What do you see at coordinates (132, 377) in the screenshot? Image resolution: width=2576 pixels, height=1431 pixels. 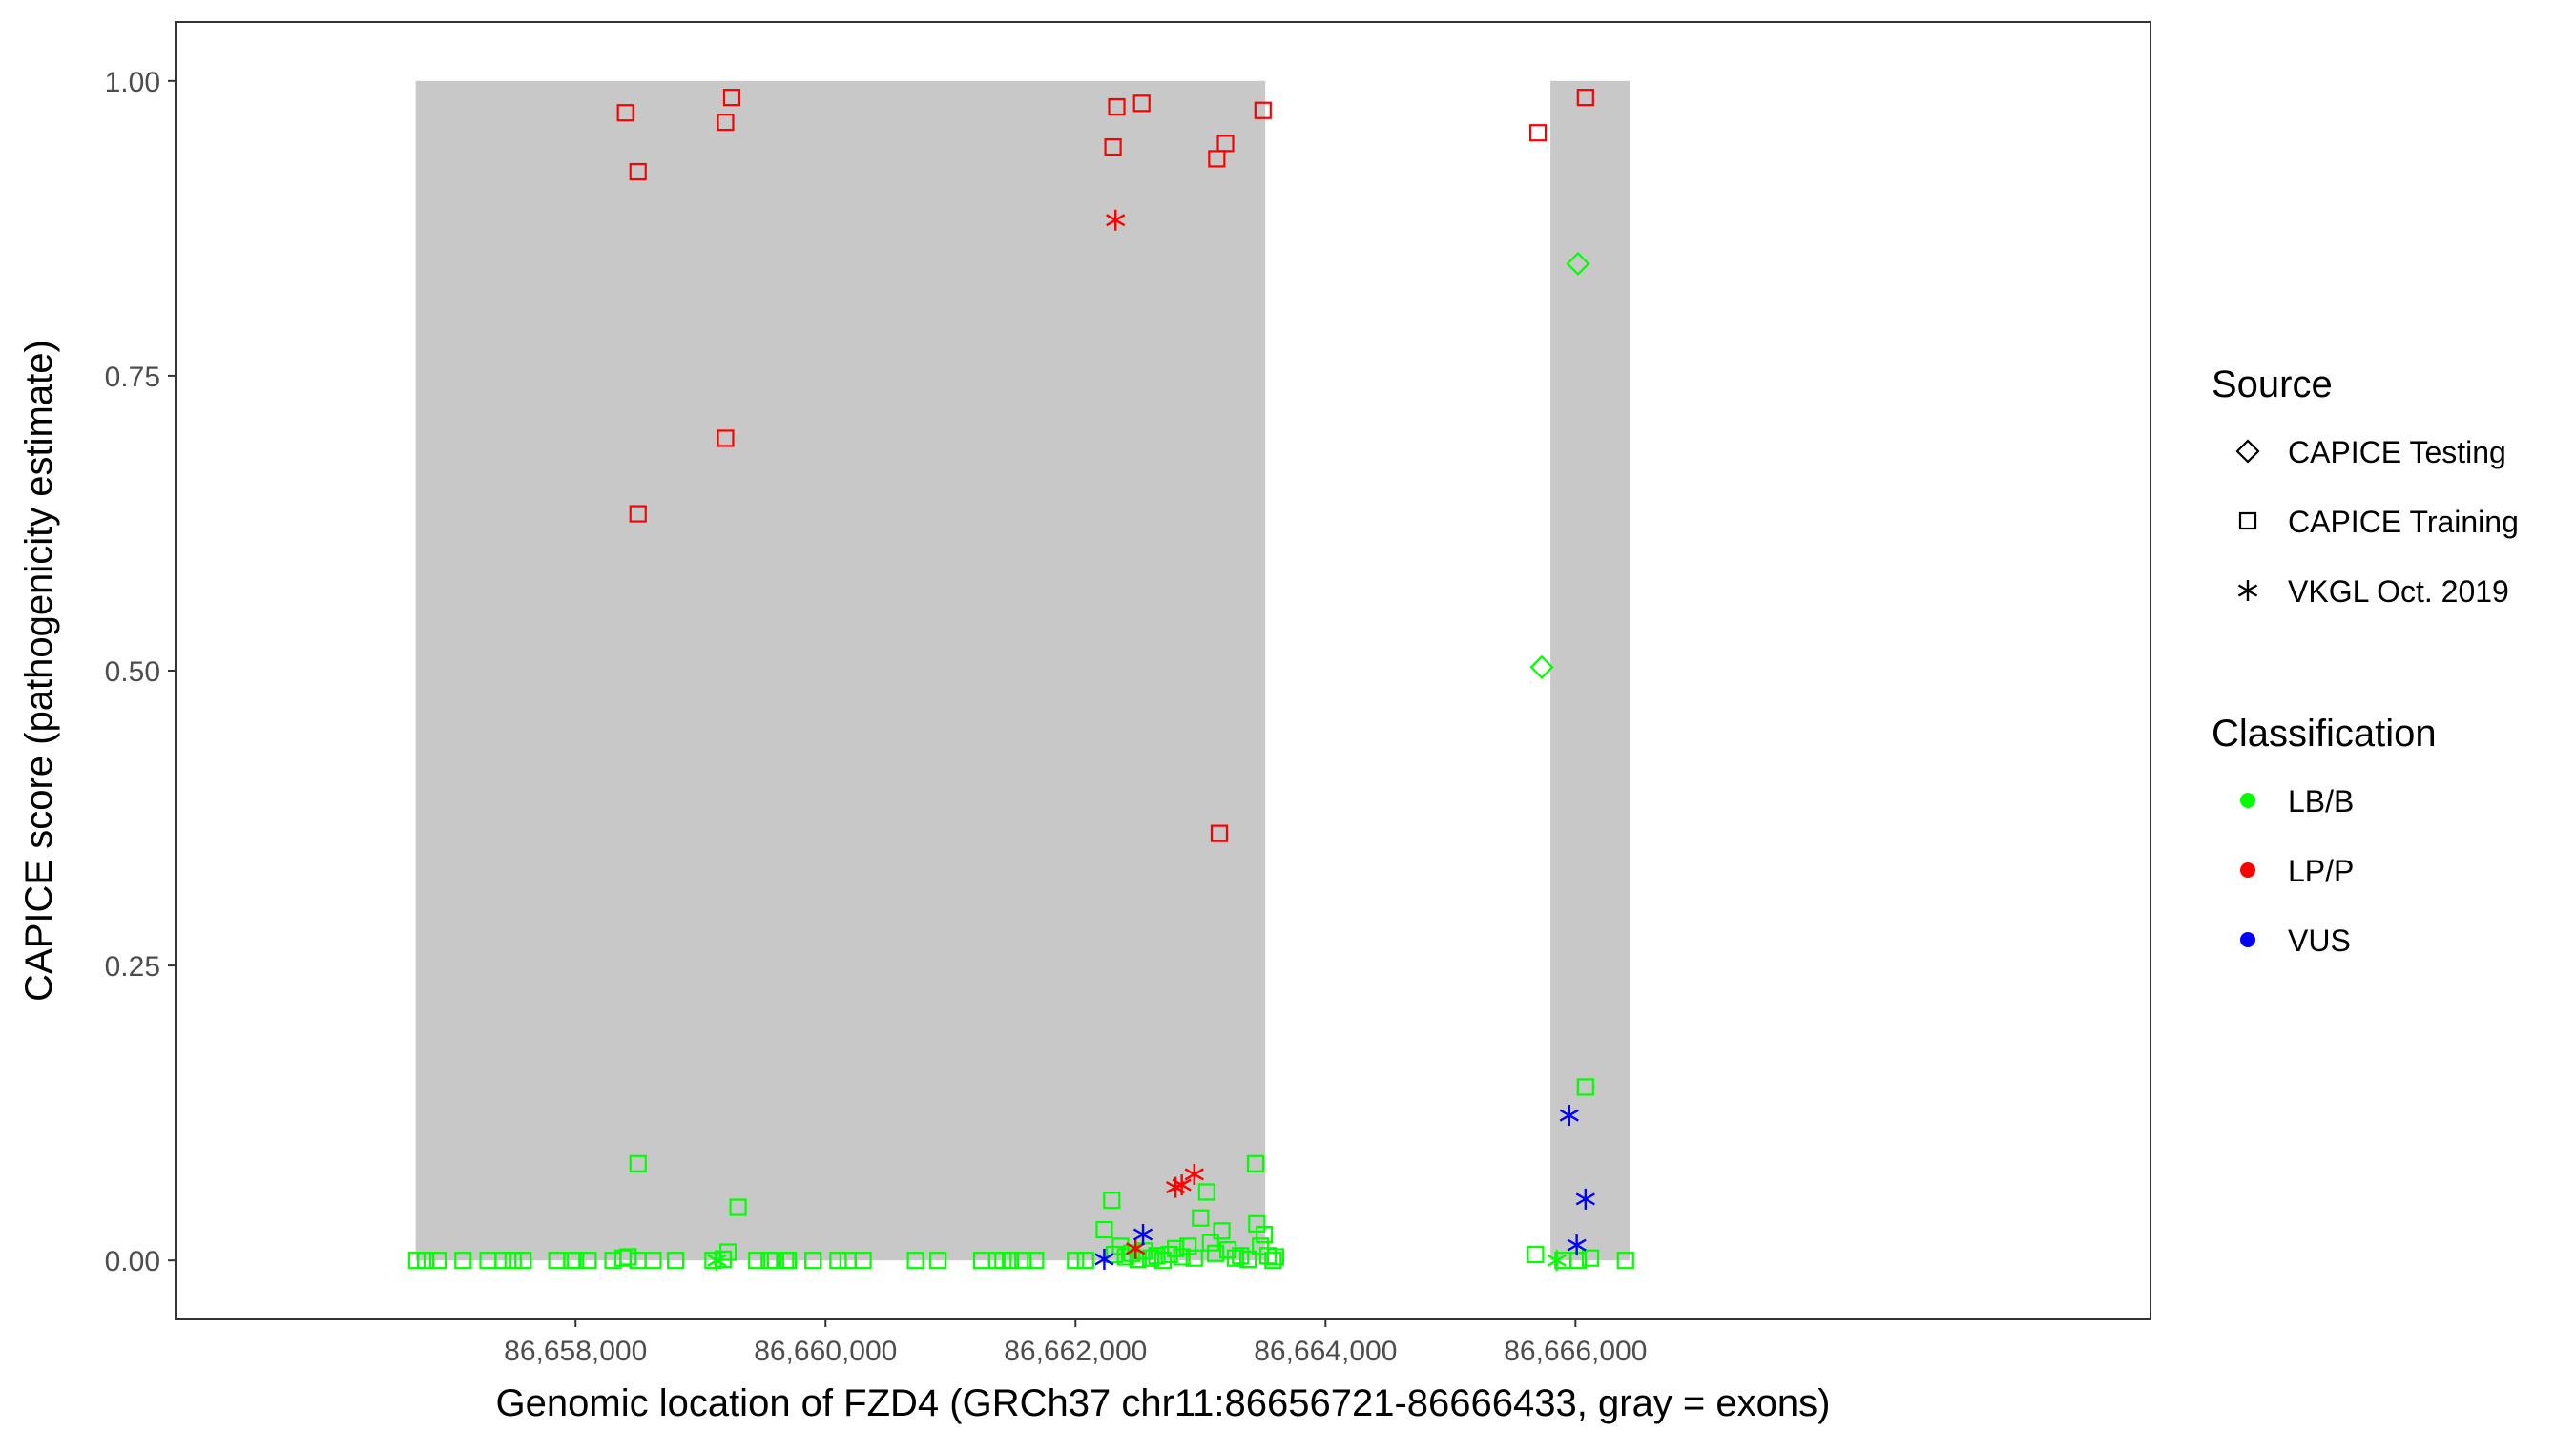 I see `y-tick-label: 0.75` at bounding box center [132, 377].